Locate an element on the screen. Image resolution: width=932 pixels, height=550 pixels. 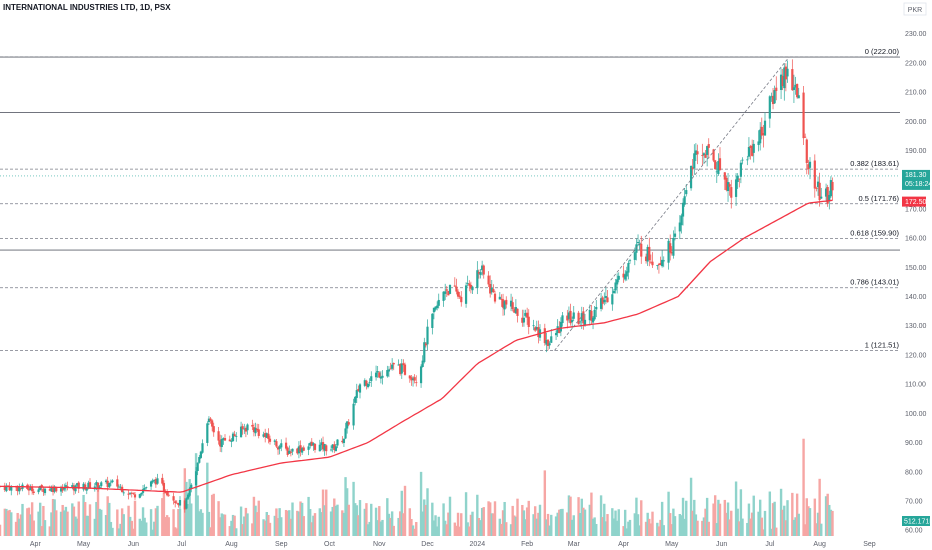
price-tick-label: 100.00 is located at coordinates (916, 414).